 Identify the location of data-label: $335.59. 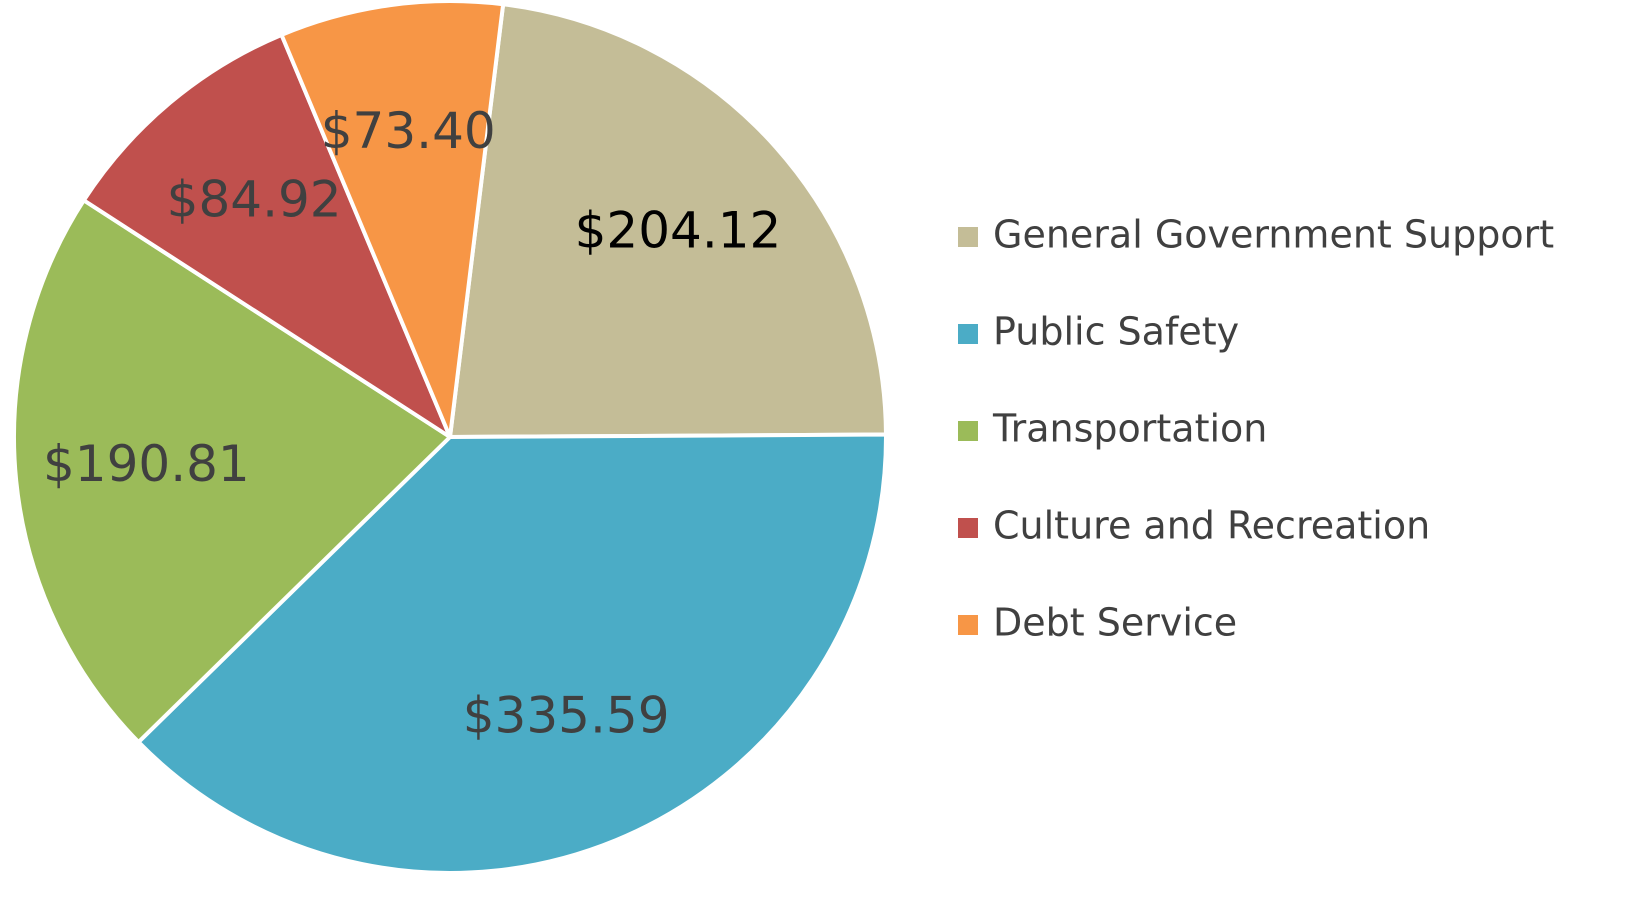
(566, 716).